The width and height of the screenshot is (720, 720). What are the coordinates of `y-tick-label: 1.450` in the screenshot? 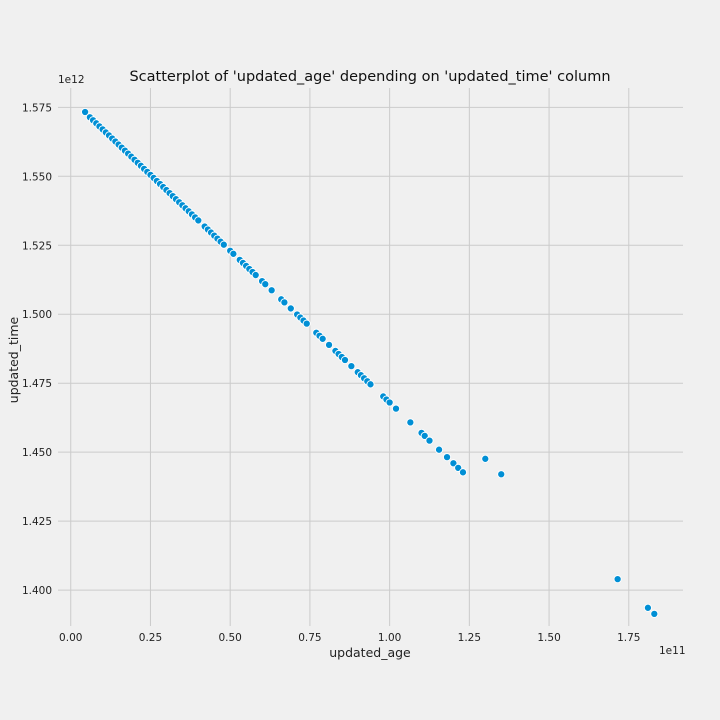 It's located at (37, 453).